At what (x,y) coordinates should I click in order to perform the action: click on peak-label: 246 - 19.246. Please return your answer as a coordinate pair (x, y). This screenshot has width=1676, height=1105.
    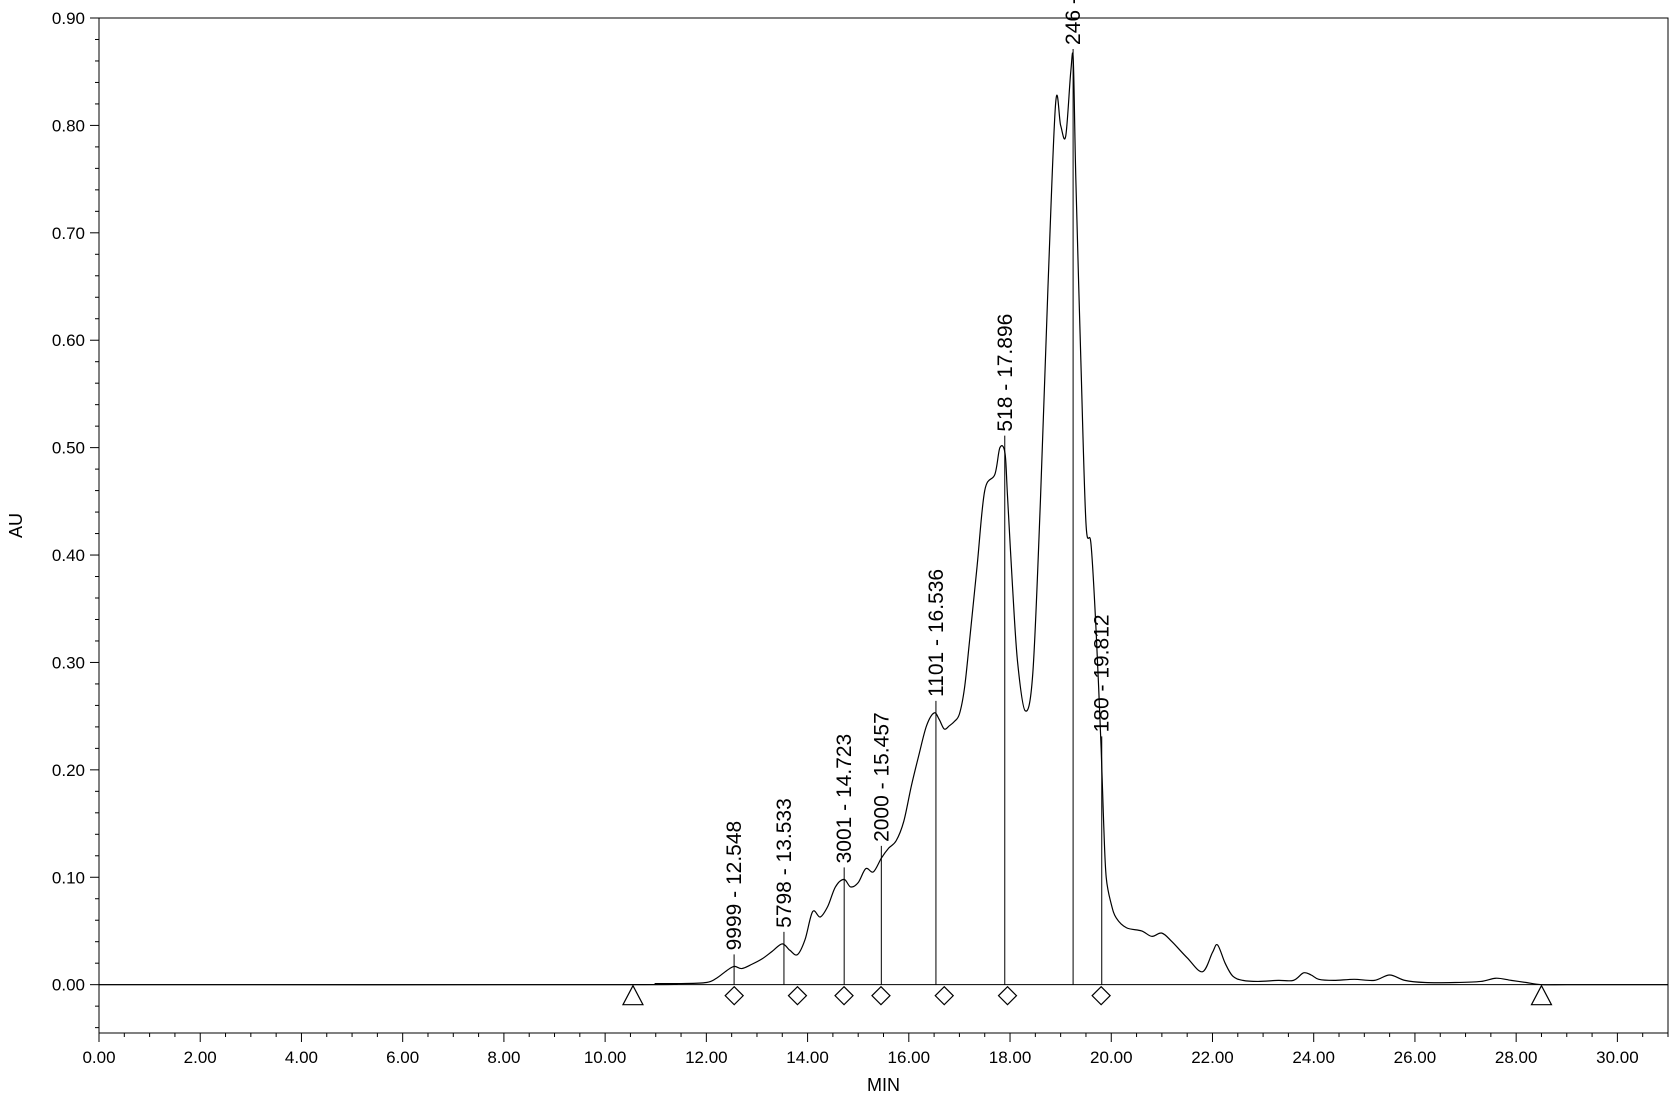
    Looking at the image, I should click on (1073, 22).